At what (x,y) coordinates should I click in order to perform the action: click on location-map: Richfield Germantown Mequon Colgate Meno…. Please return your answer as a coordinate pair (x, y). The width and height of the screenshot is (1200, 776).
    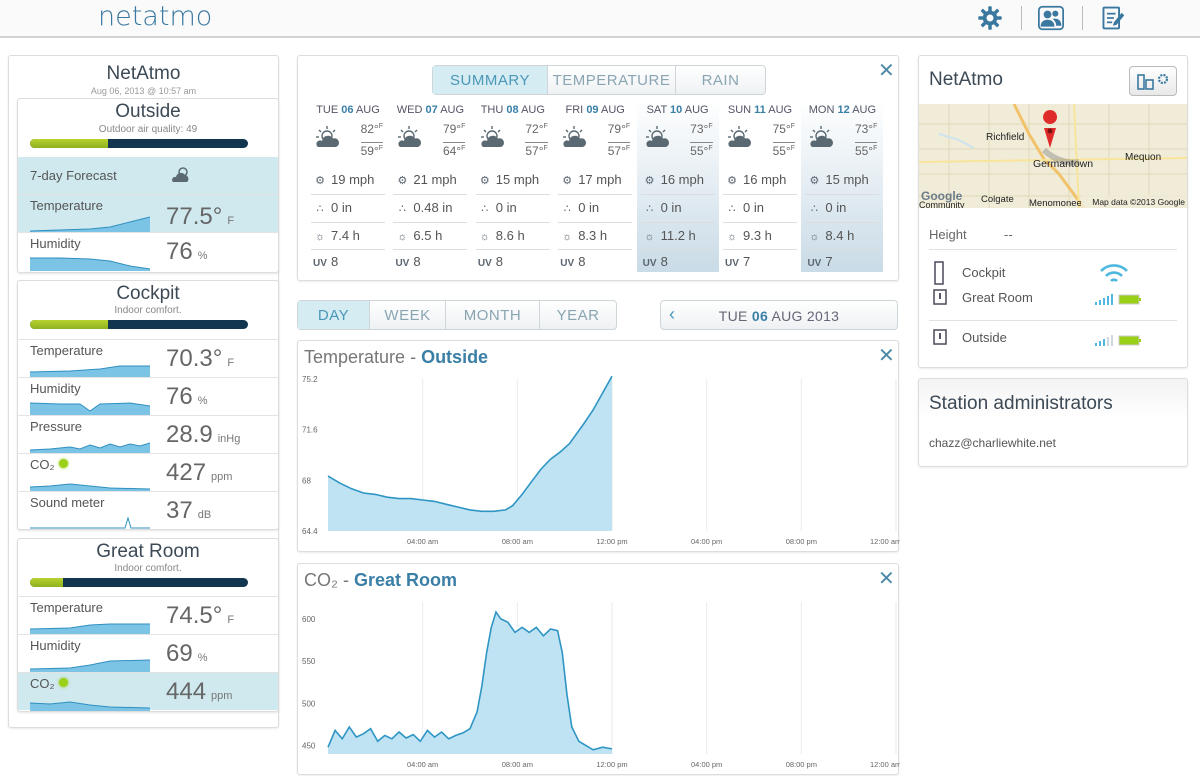
    Looking at the image, I should click on (1053, 156).